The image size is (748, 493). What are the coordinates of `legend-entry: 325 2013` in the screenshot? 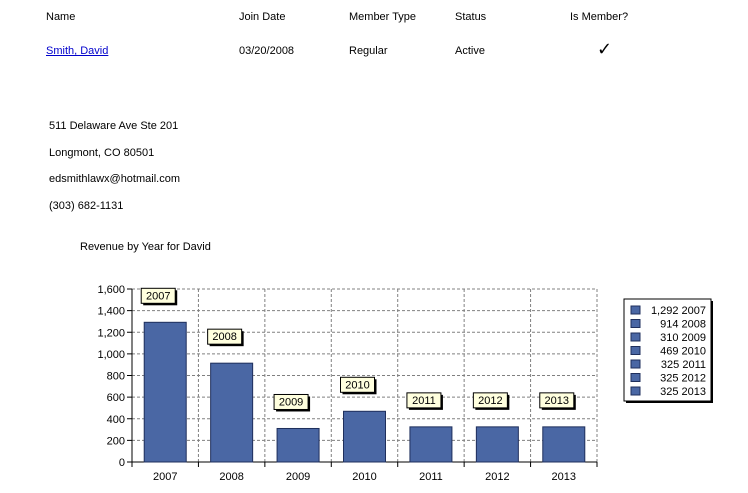 It's located at (683, 392).